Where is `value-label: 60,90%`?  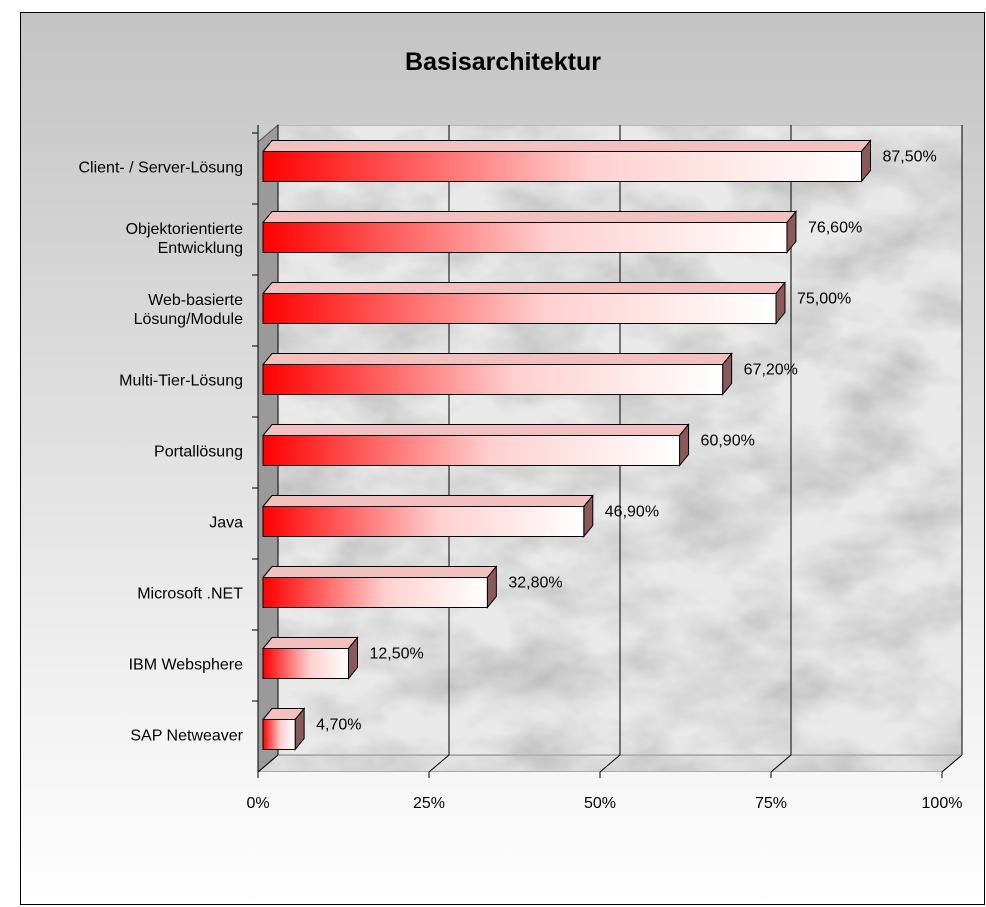 value-label: 60,90% is located at coordinates (728, 441).